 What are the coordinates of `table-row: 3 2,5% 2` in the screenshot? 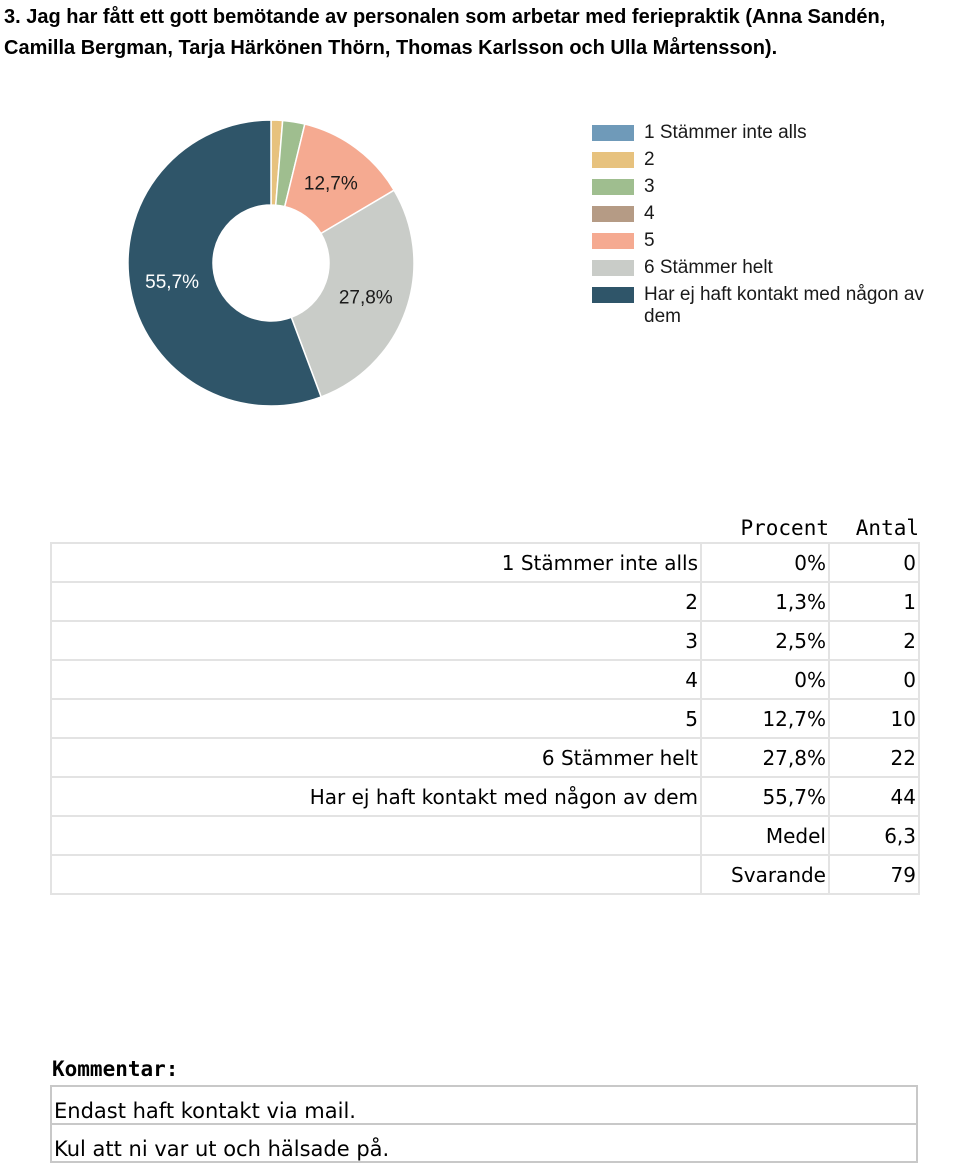 It's located at (485, 640).